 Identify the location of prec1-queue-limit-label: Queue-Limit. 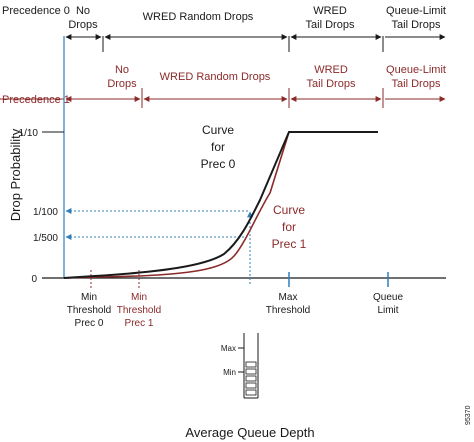
(416, 70).